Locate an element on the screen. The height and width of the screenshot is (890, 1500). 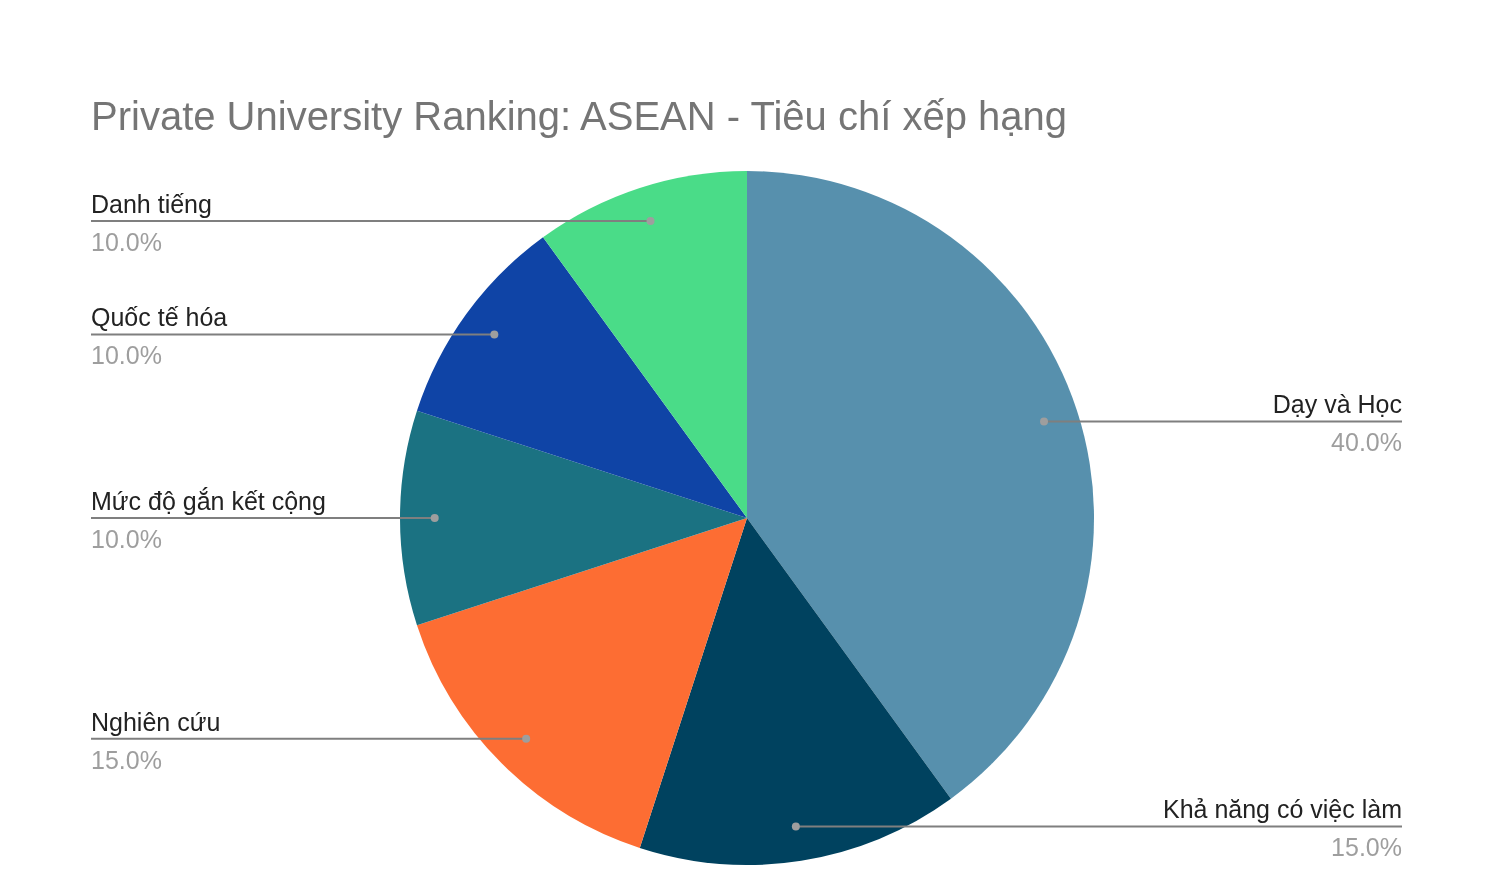
slice-label: Khả năng có việc làm is located at coordinates (1282, 809).